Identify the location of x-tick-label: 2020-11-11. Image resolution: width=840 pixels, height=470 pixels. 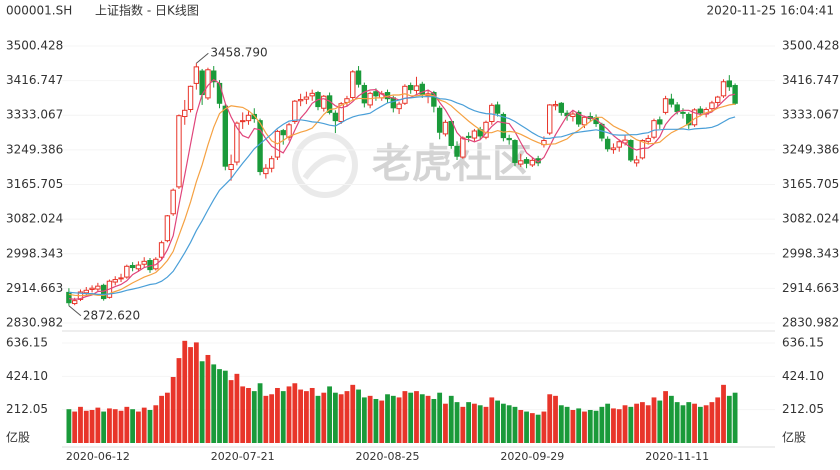
(677, 456).